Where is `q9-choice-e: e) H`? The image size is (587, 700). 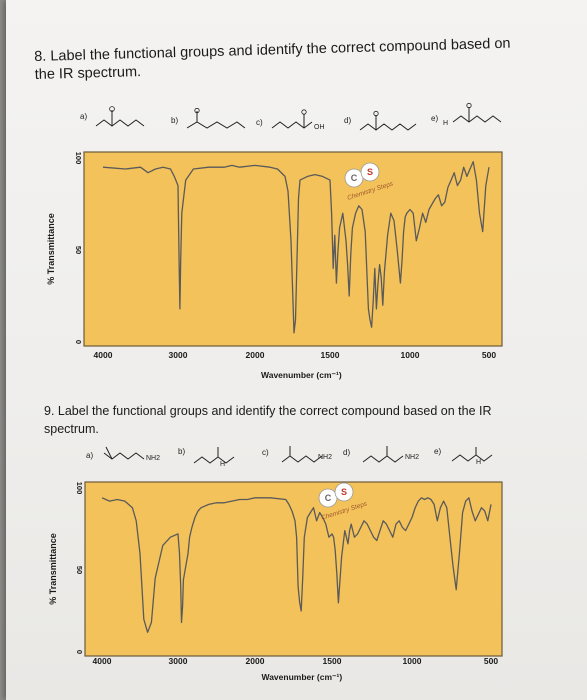
q9-choice-e: e) H is located at coordinates (463, 456).